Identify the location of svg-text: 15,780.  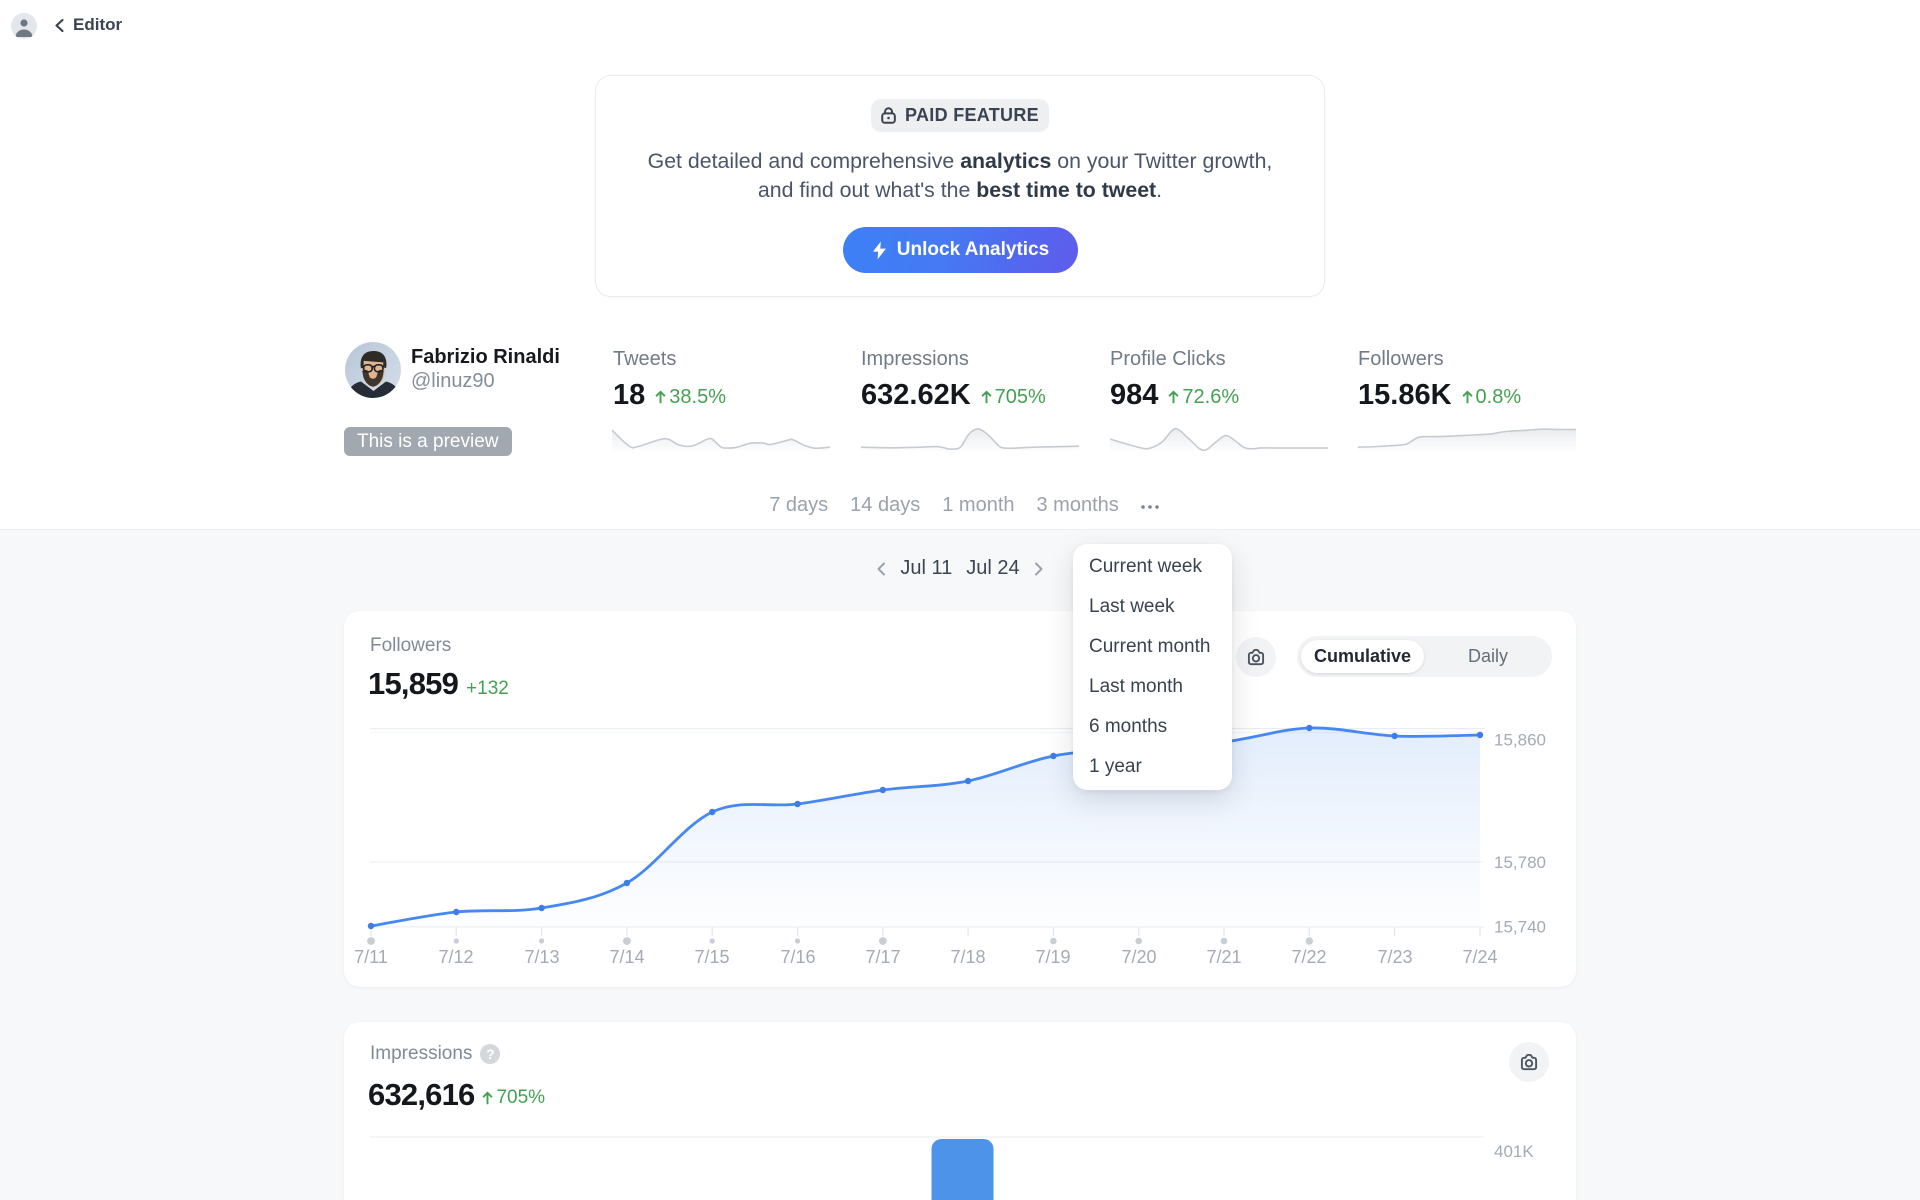
(1520, 862).